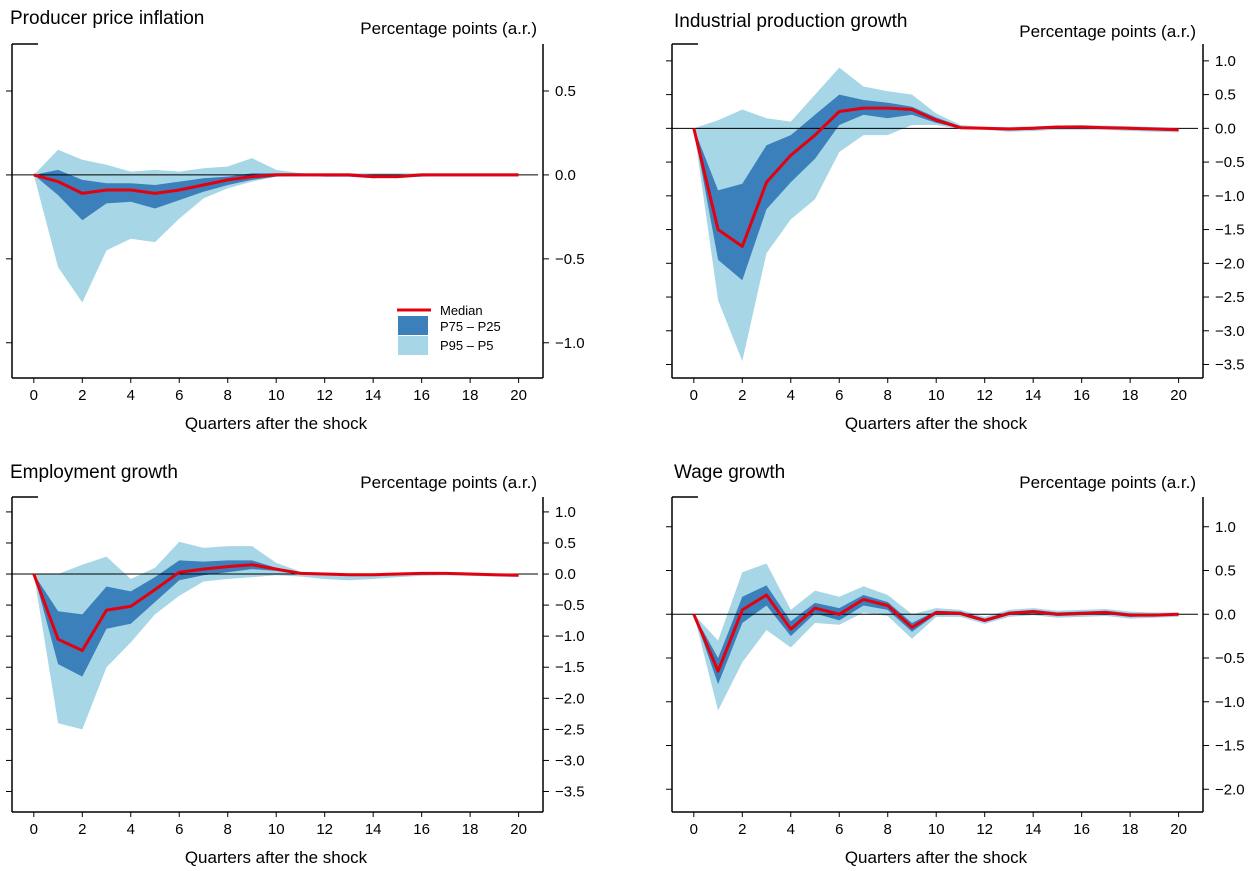 The image size is (1260, 871). I want to click on legend: Median P75 – P25 P95 – P5, so click(449, 329).